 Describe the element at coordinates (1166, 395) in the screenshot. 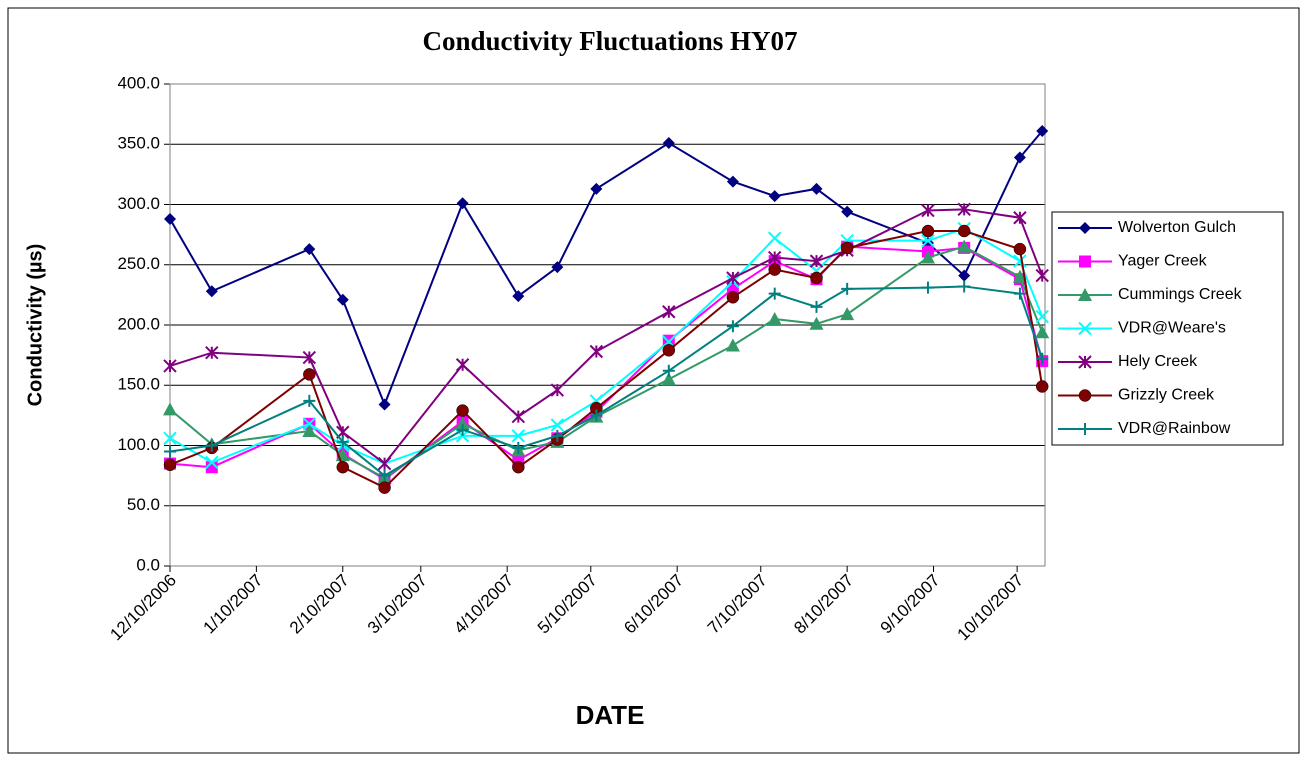

I see `legend-label: Grizzly Creek` at that location.